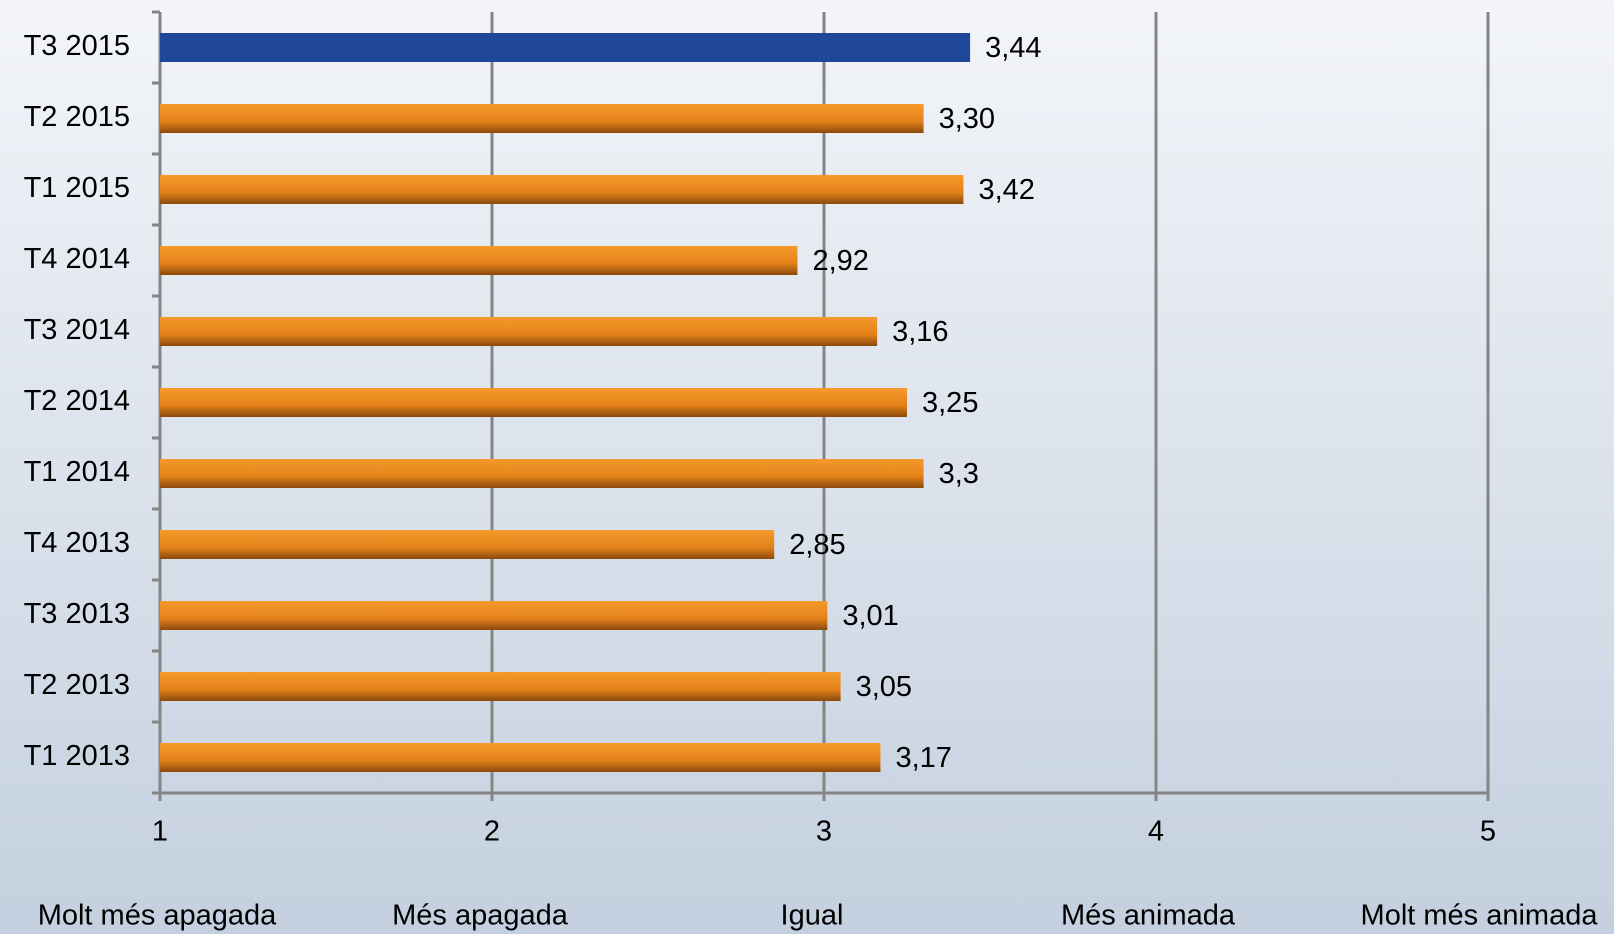 Image resolution: width=1614 pixels, height=934 pixels. I want to click on y-tick-label: T3 2014, so click(77, 330).